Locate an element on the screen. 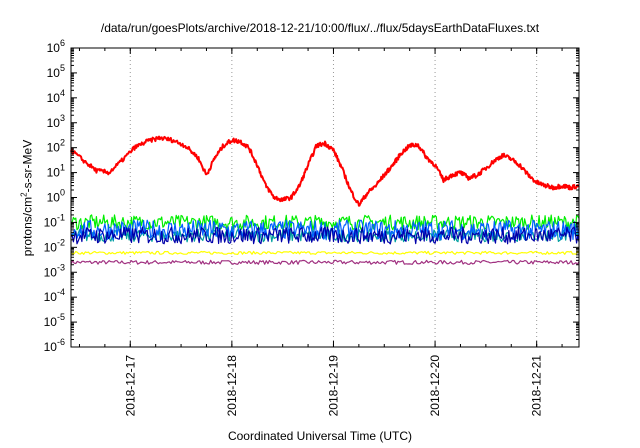 The image size is (640, 448). y-tick-label: 10² is located at coordinates (56, 146).